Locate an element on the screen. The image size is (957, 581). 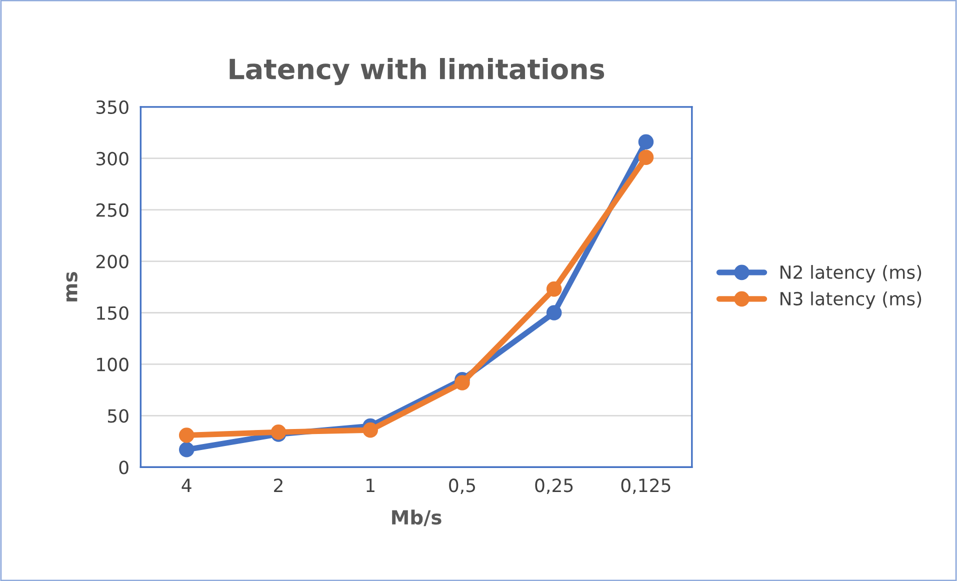
y-tick-label: 50 is located at coordinates (118, 416).